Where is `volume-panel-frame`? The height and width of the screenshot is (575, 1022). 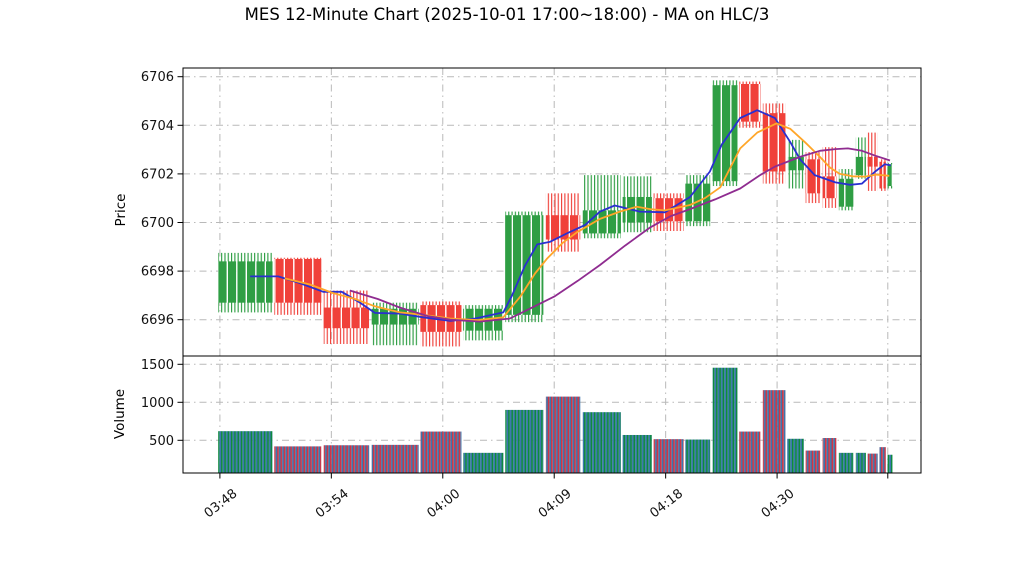 volume-panel-frame is located at coordinates (552, 414).